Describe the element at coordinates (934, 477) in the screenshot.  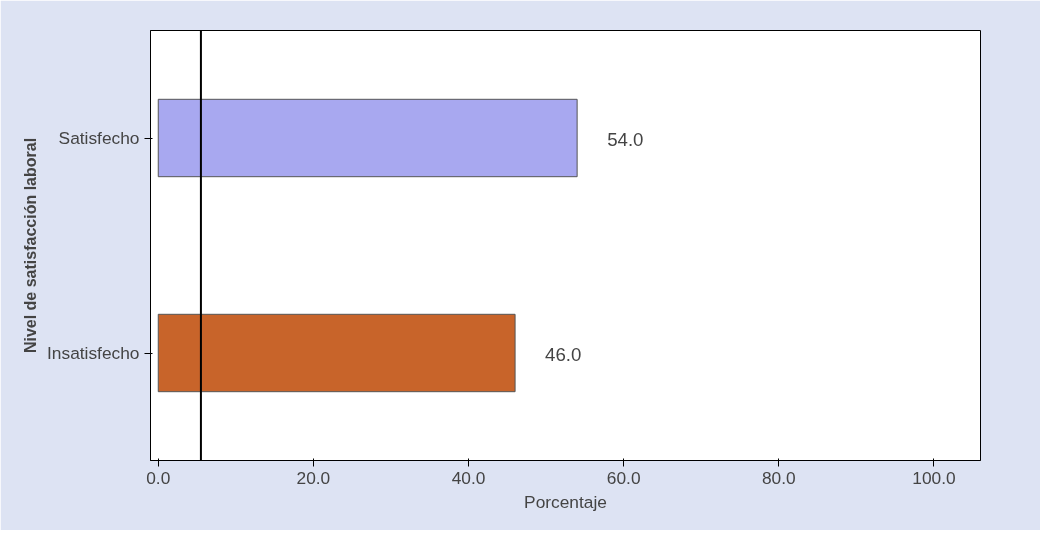
I see `x-tick-label: 100.0` at that location.